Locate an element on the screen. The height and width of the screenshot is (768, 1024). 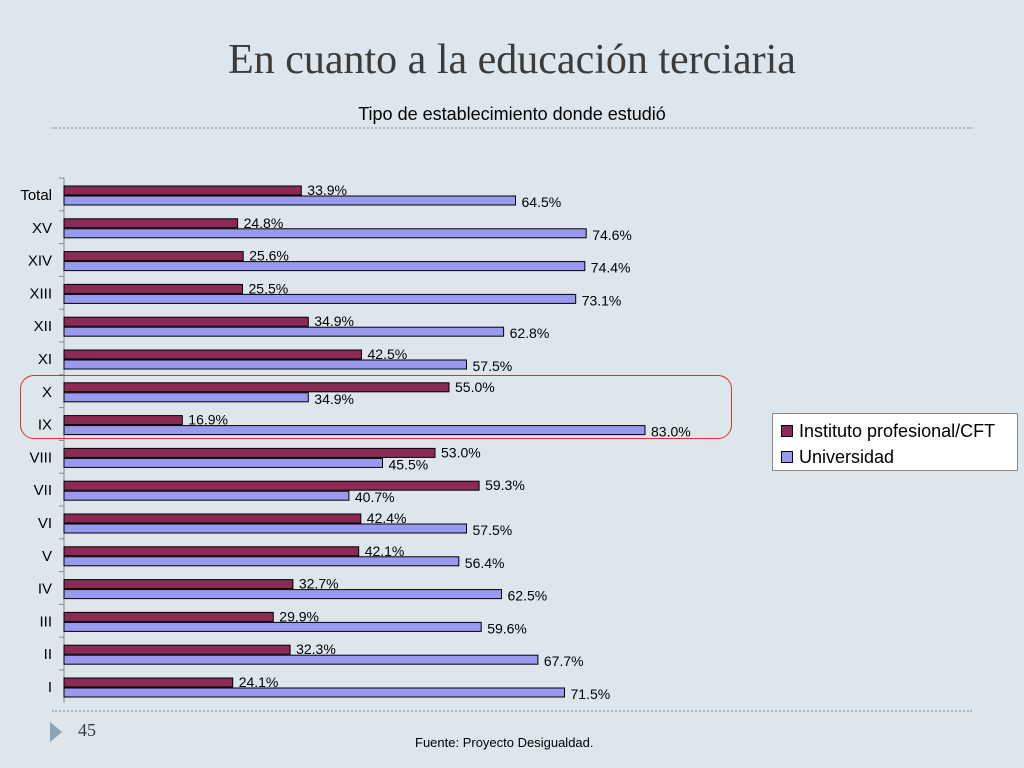
legend-swatch-universidad is located at coordinates (787, 457).